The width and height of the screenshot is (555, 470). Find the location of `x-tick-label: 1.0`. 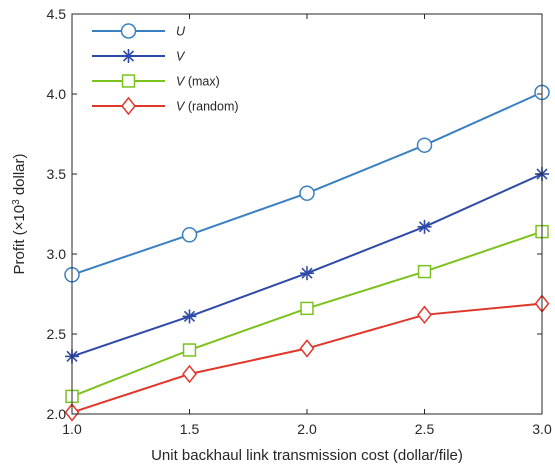

x-tick-label: 1.0 is located at coordinates (72, 429).